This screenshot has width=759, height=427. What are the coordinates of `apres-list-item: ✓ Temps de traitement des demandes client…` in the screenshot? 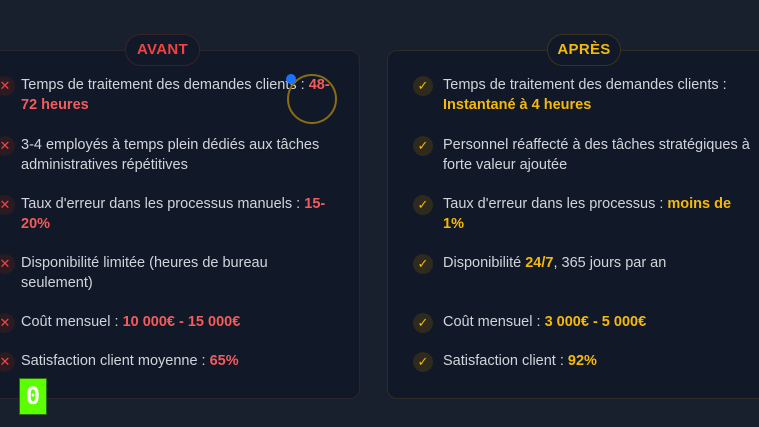 It's located at (583, 95).